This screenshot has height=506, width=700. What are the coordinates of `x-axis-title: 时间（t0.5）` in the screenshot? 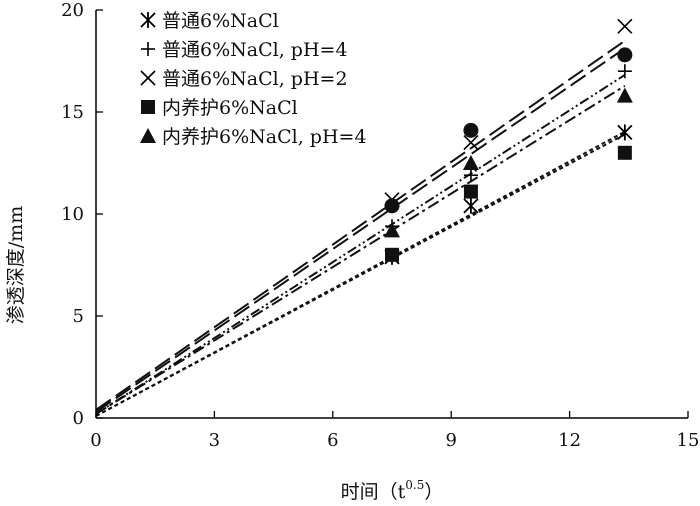 It's located at (392, 490).